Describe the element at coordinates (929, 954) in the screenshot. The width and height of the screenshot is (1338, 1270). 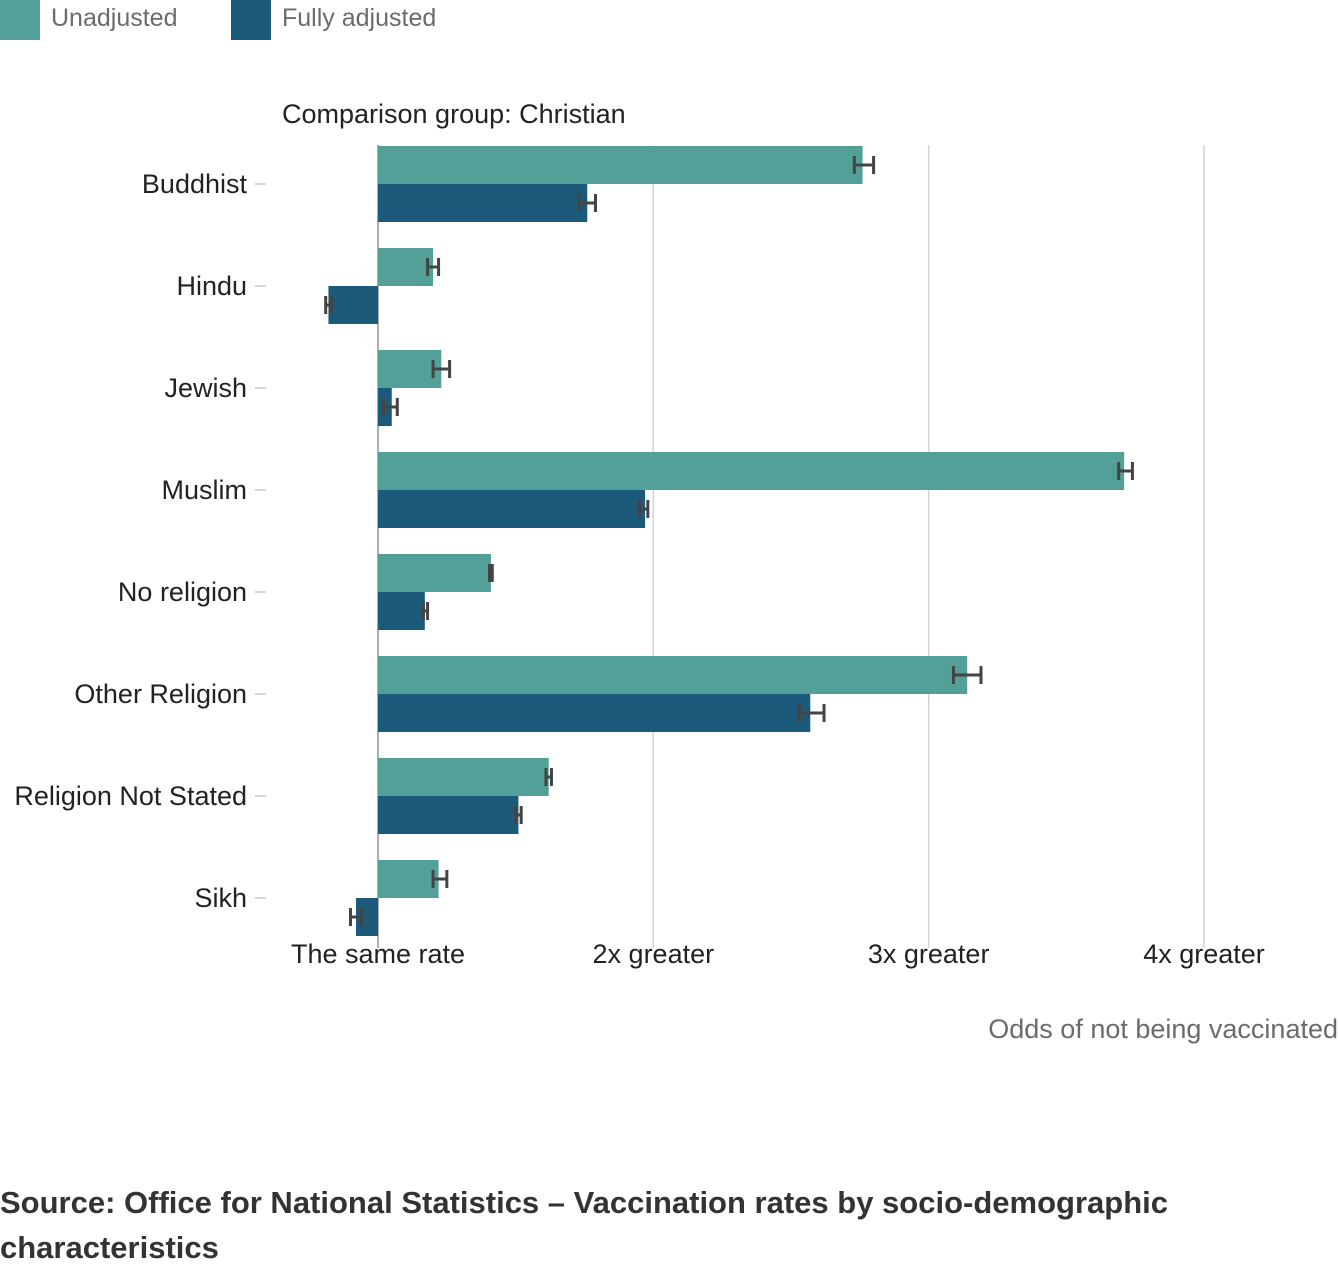
I see `x-tick-label: 3x greater` at that location.